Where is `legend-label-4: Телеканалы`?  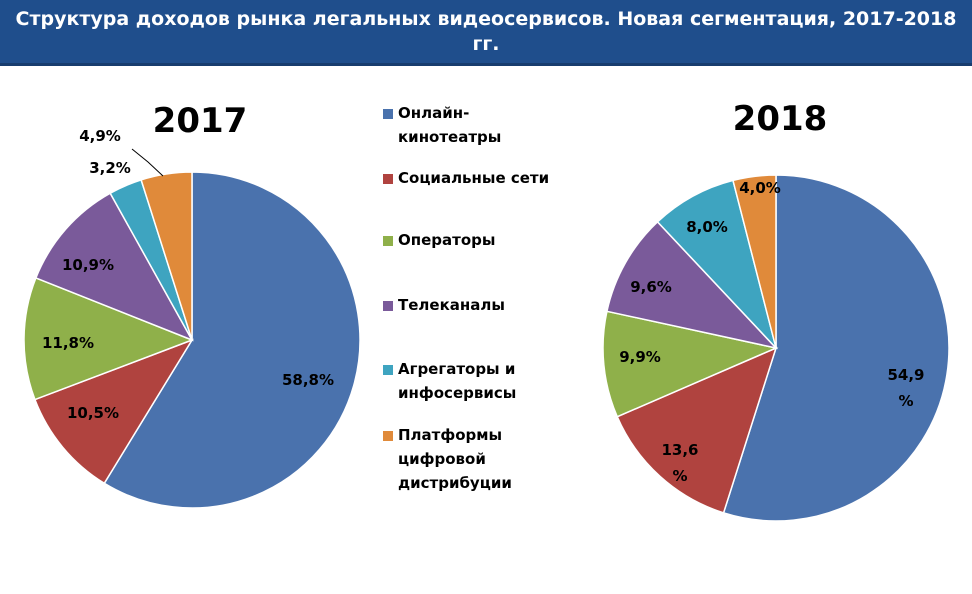 legend-label-4: Телеканалы is located at coordinates (451, 305).